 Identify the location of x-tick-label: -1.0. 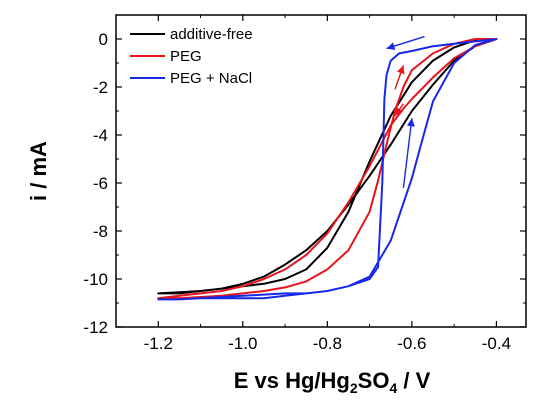
(242, 343).